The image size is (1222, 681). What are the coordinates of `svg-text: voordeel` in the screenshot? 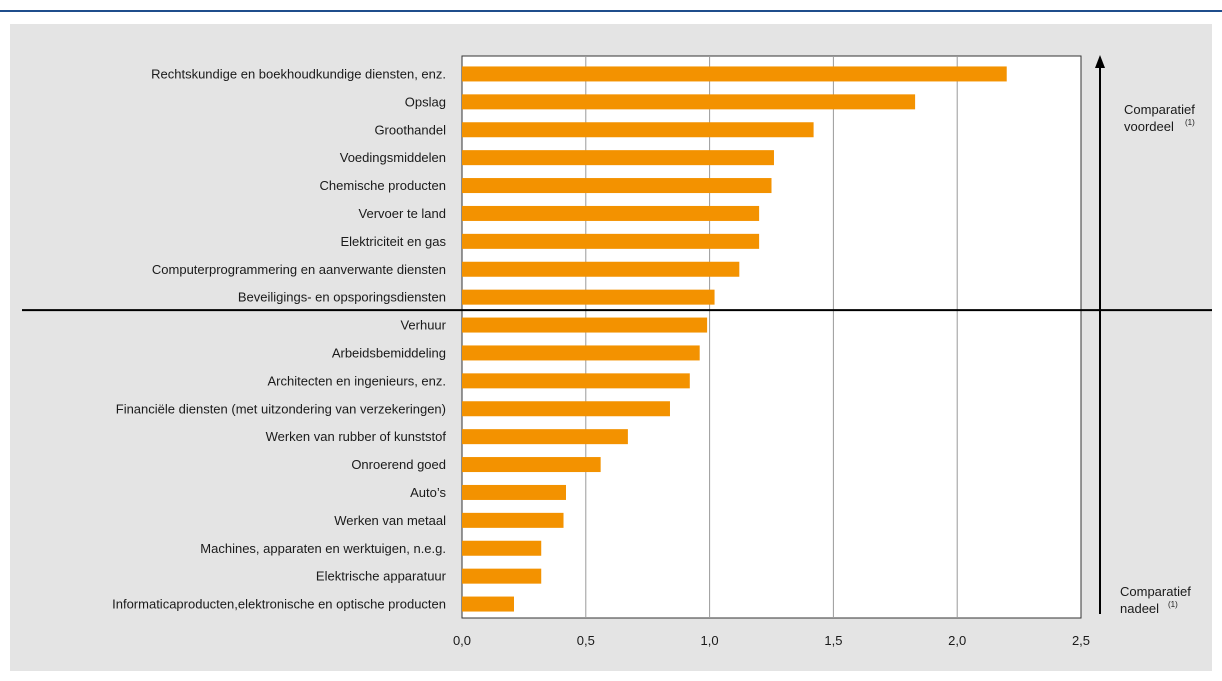 It's located at (1149, 126).